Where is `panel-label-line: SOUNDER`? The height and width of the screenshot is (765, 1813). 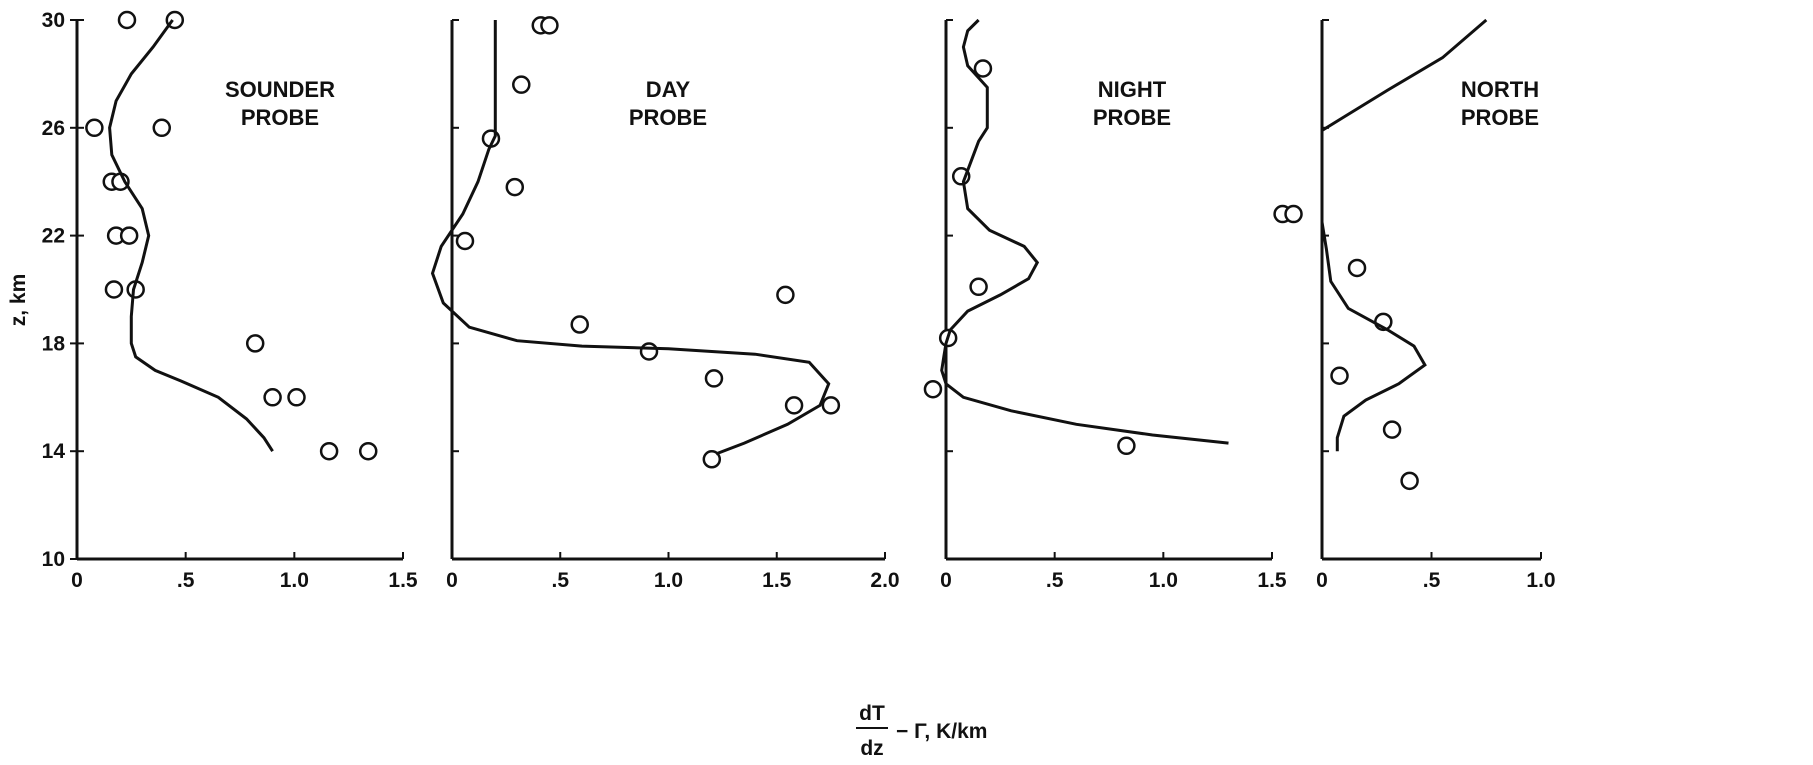
panel-label-line: SOUNDER is located at coordinates (280, 89).